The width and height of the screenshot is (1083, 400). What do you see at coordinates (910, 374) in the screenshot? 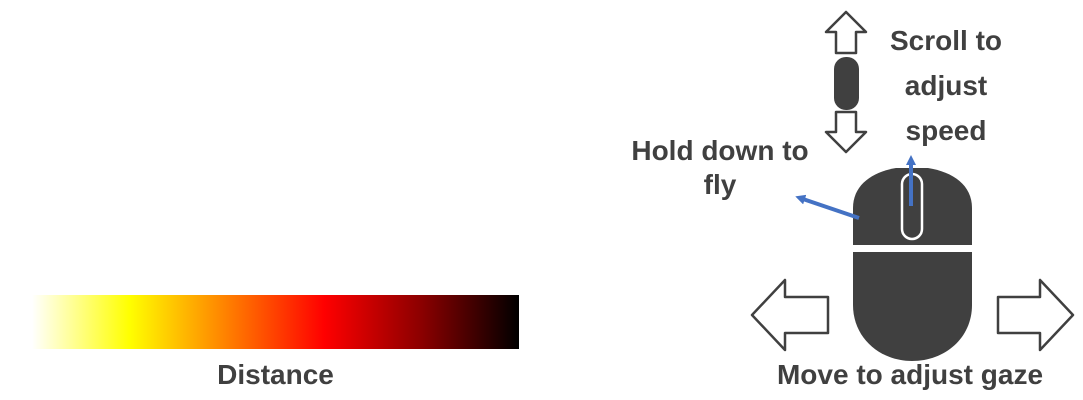
I see `move-label: Move to adjust gaze` at bounding box center [910, 374].